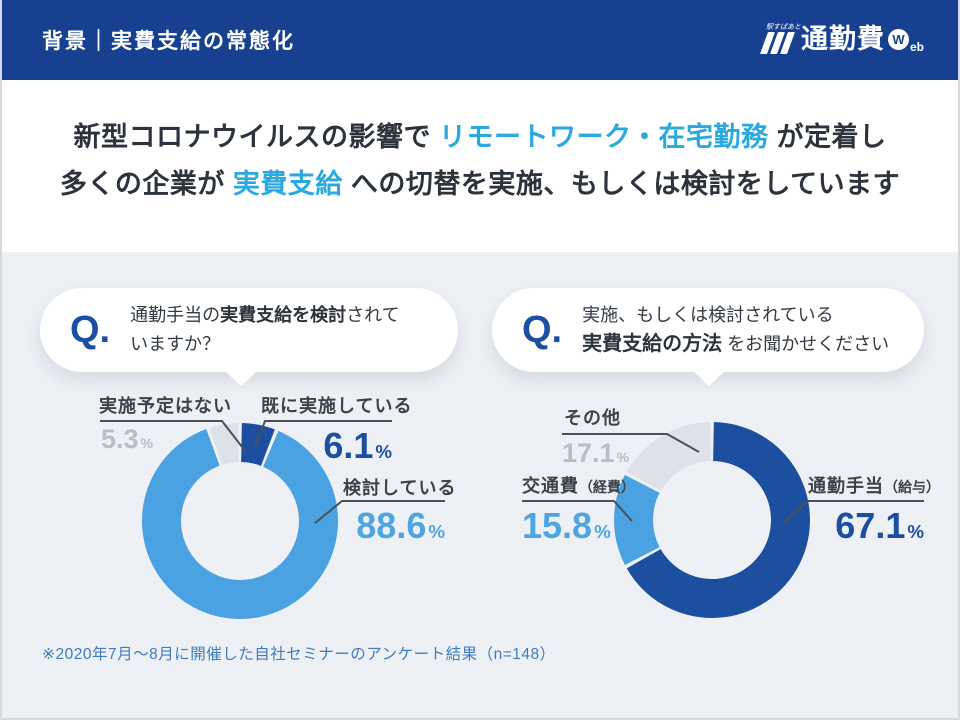 The width and height of the screenshot is (960, 720). I want to click on headline-highlight-remote: リモートワーク・在宅勤務, so click(604, 137).